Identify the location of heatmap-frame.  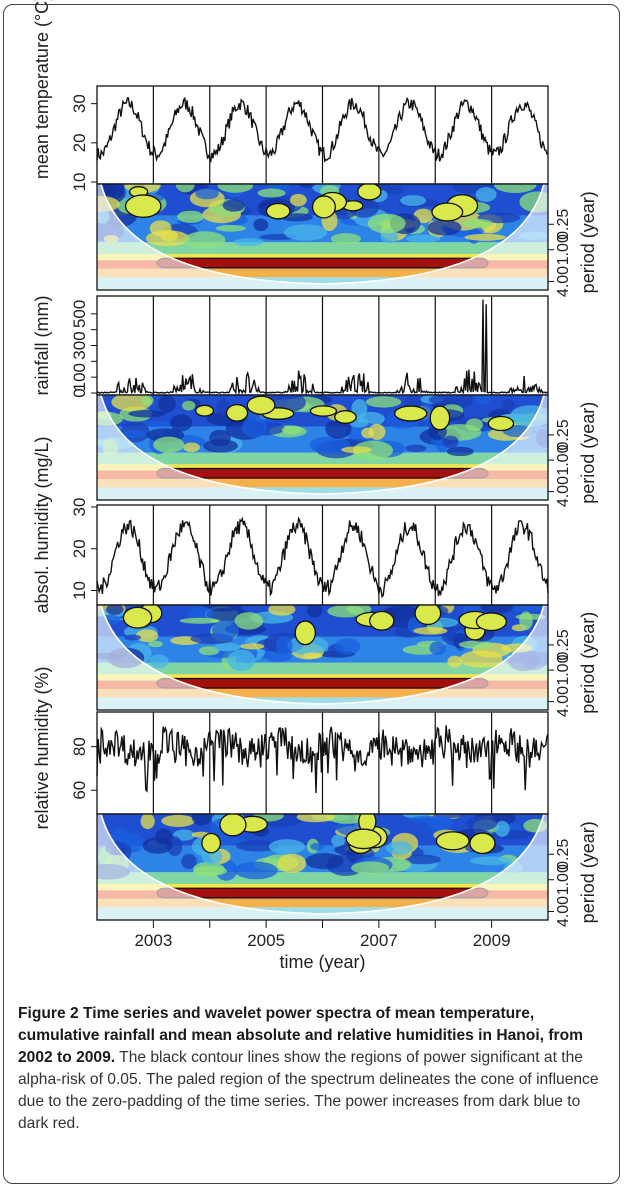
(322, 447).